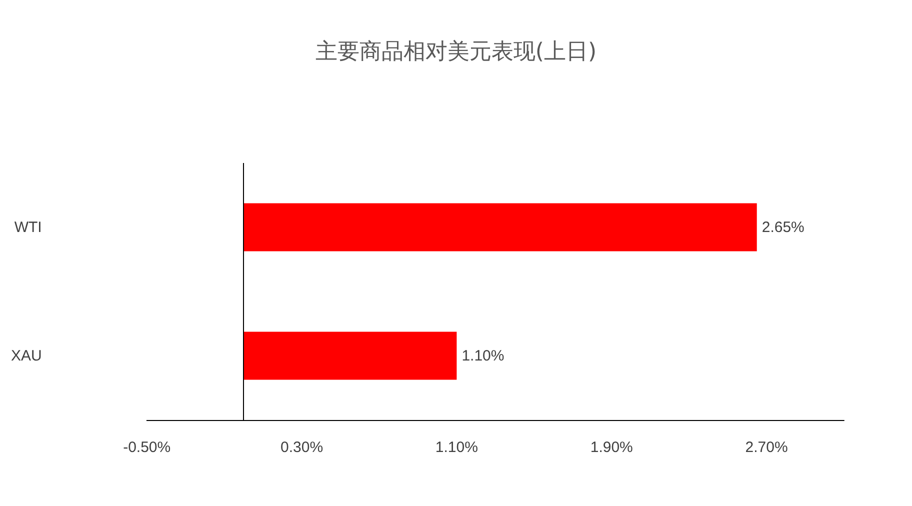  Describe the element at coordinates (302, 447) in the screenshot. I see `x-tick-label: 0.30%` at that location.